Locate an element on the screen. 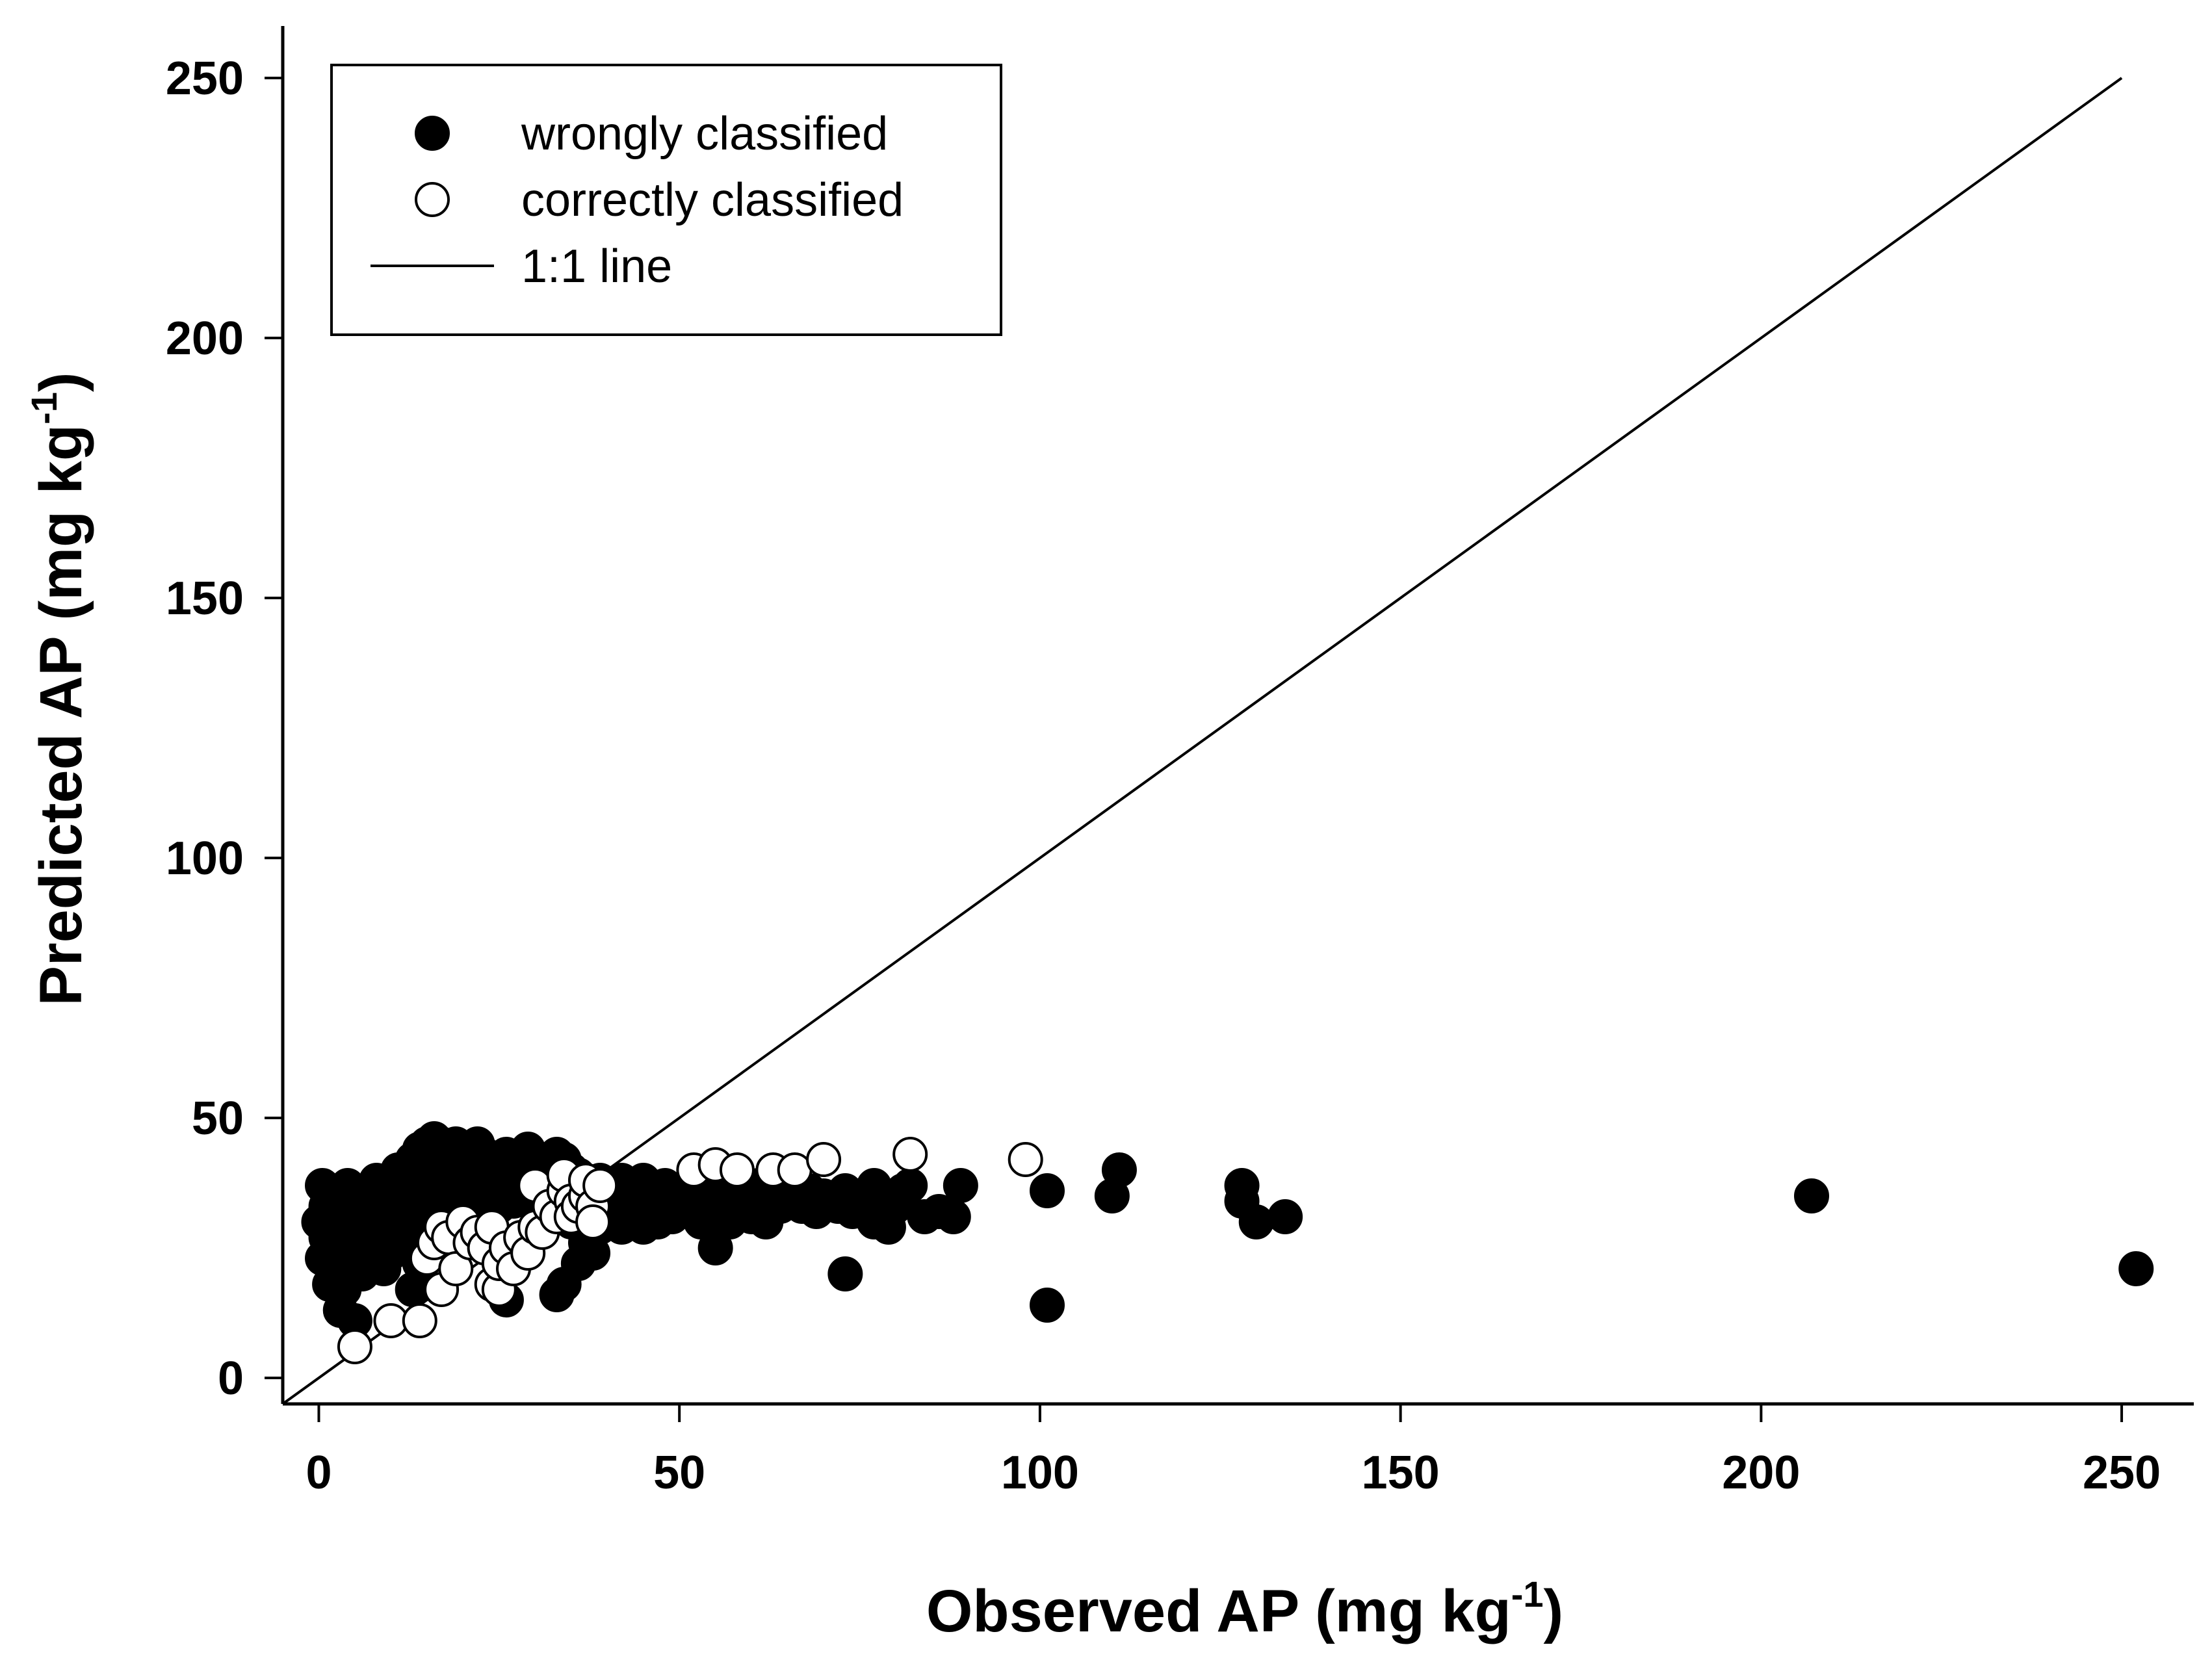 The width and height of the screenshot is (2212, 1660). y-axis-title-sup: -1 is located at coordinates (43, 408).